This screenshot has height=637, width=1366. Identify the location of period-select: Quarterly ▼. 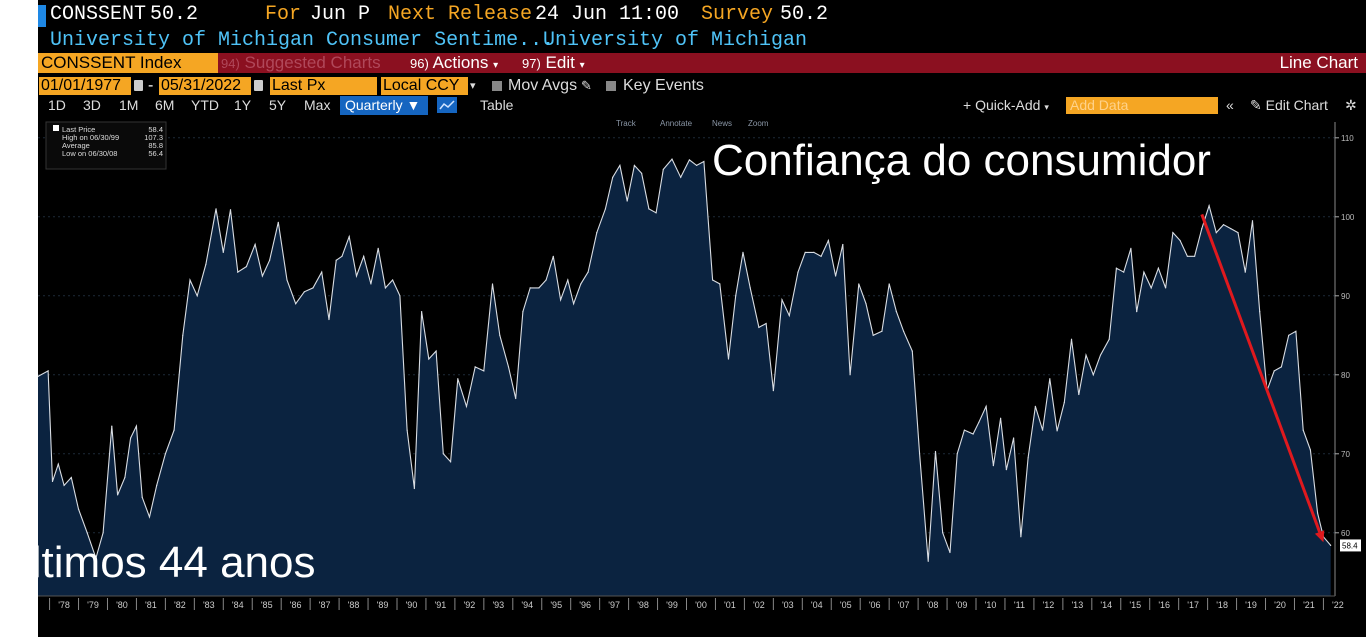
(384, 105).